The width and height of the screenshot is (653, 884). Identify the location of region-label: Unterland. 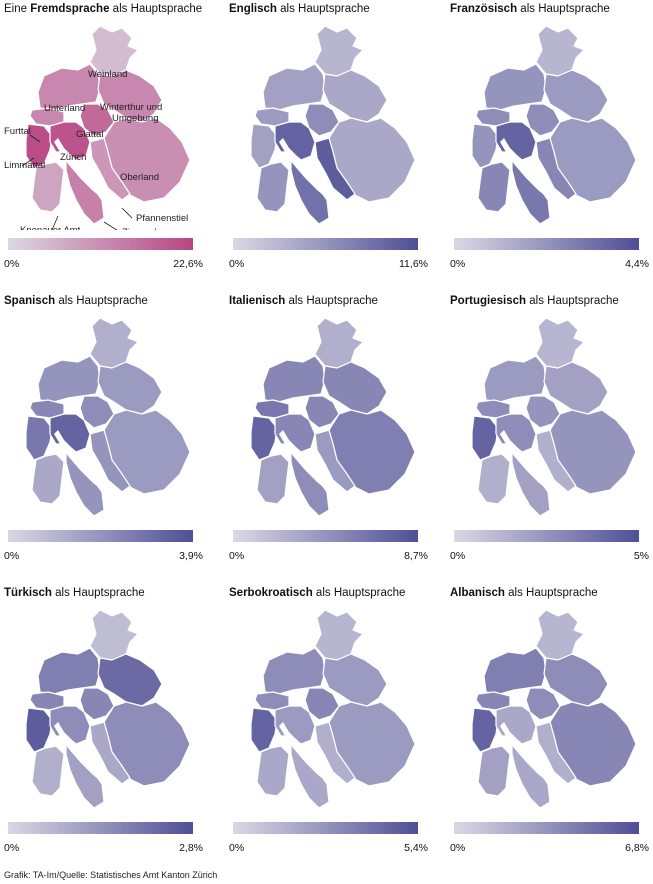
(64, 108).